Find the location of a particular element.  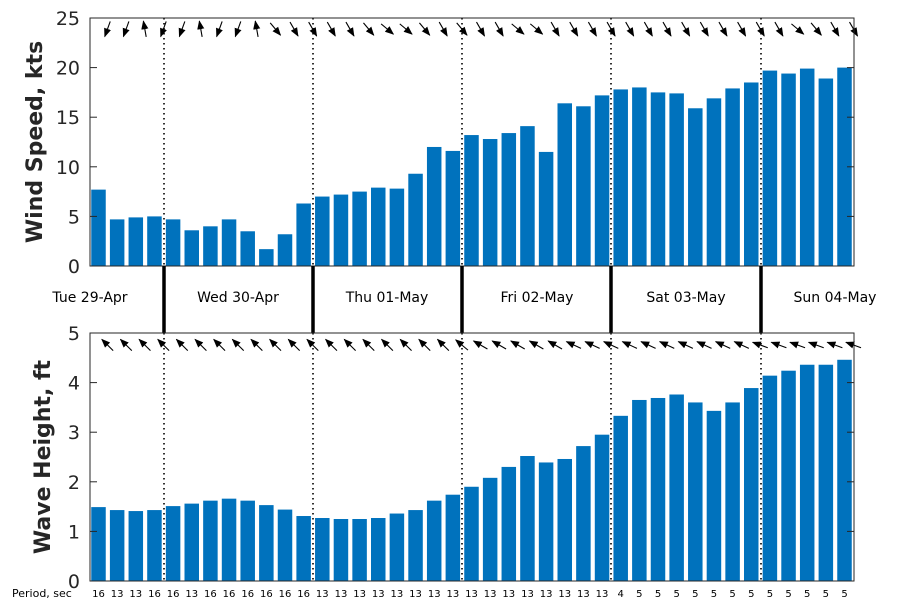

wave-y-tick-label-4: 4 is located at coordinates (74, 384).